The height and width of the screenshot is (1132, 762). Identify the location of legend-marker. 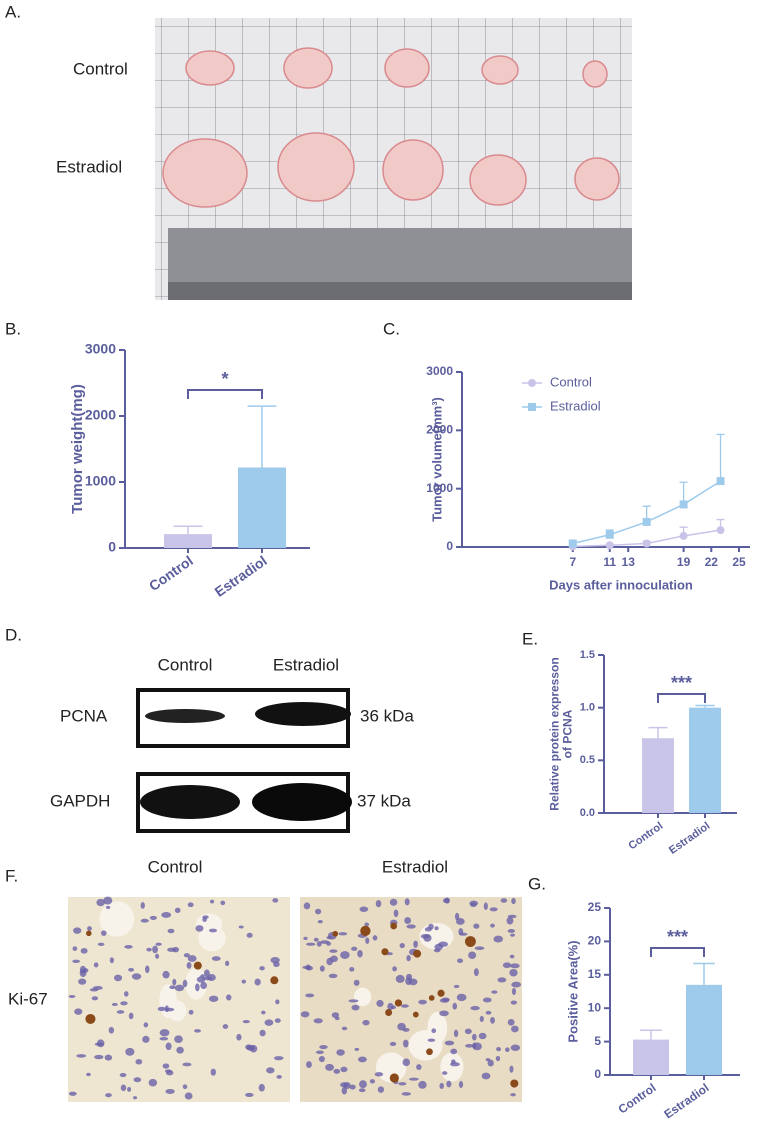
(532, 407).